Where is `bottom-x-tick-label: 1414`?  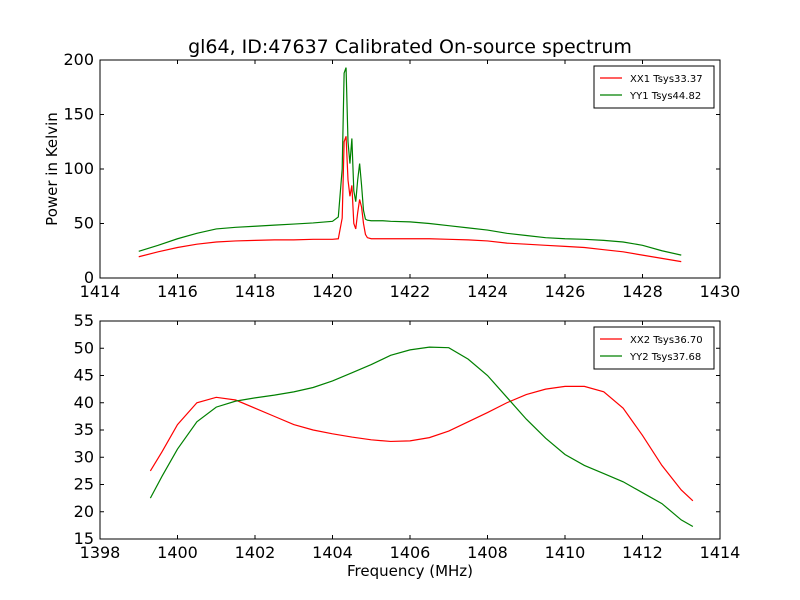
bottom-x-tick-label: 1414 is located at coordinates (720, 552).